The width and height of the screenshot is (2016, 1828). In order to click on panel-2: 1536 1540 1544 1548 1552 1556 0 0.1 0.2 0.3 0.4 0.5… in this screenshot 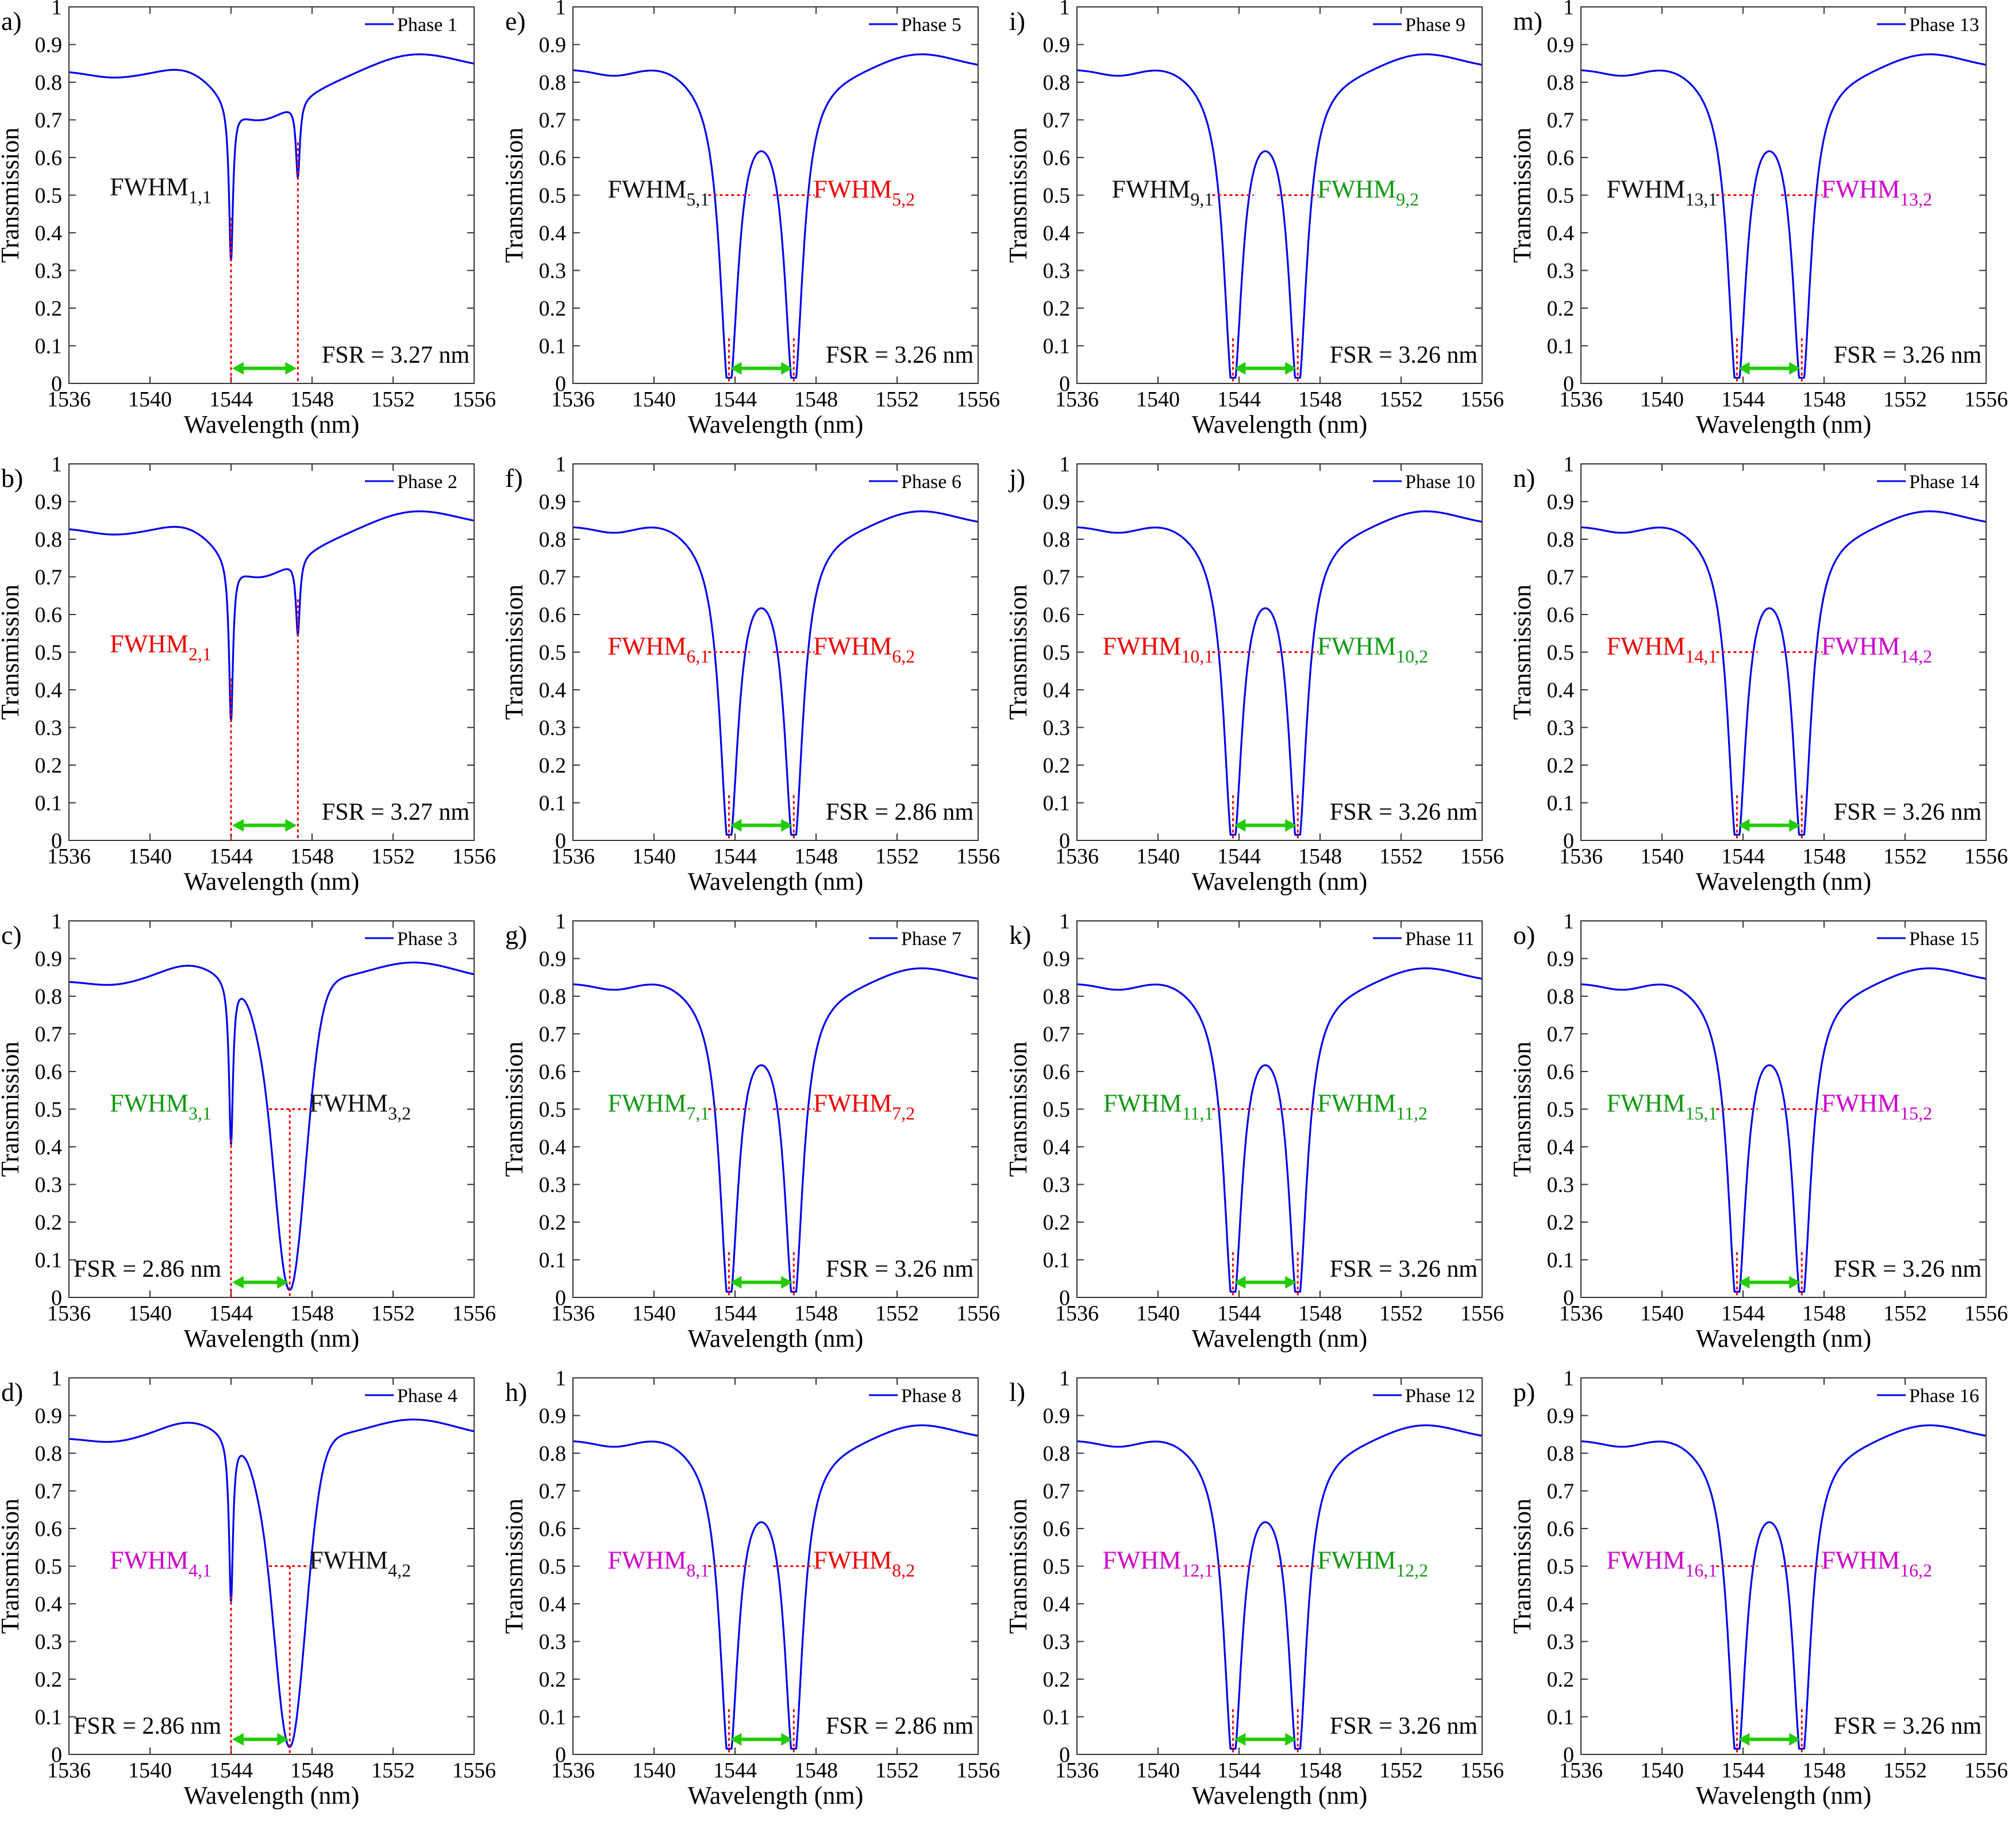, I will do `click(248, 674)`.